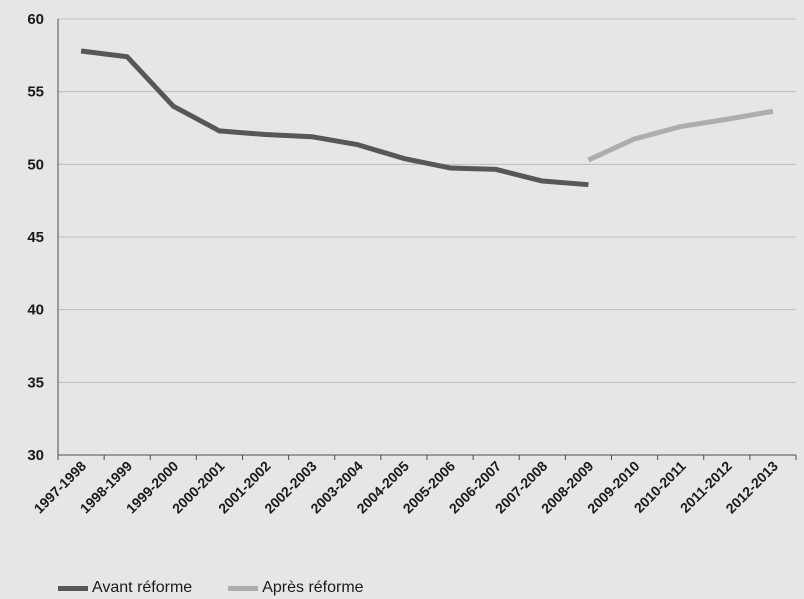 The height and width of the screenshot is (599, 804). I want to click on y-tick-label-55: 55, so click(35, 92).